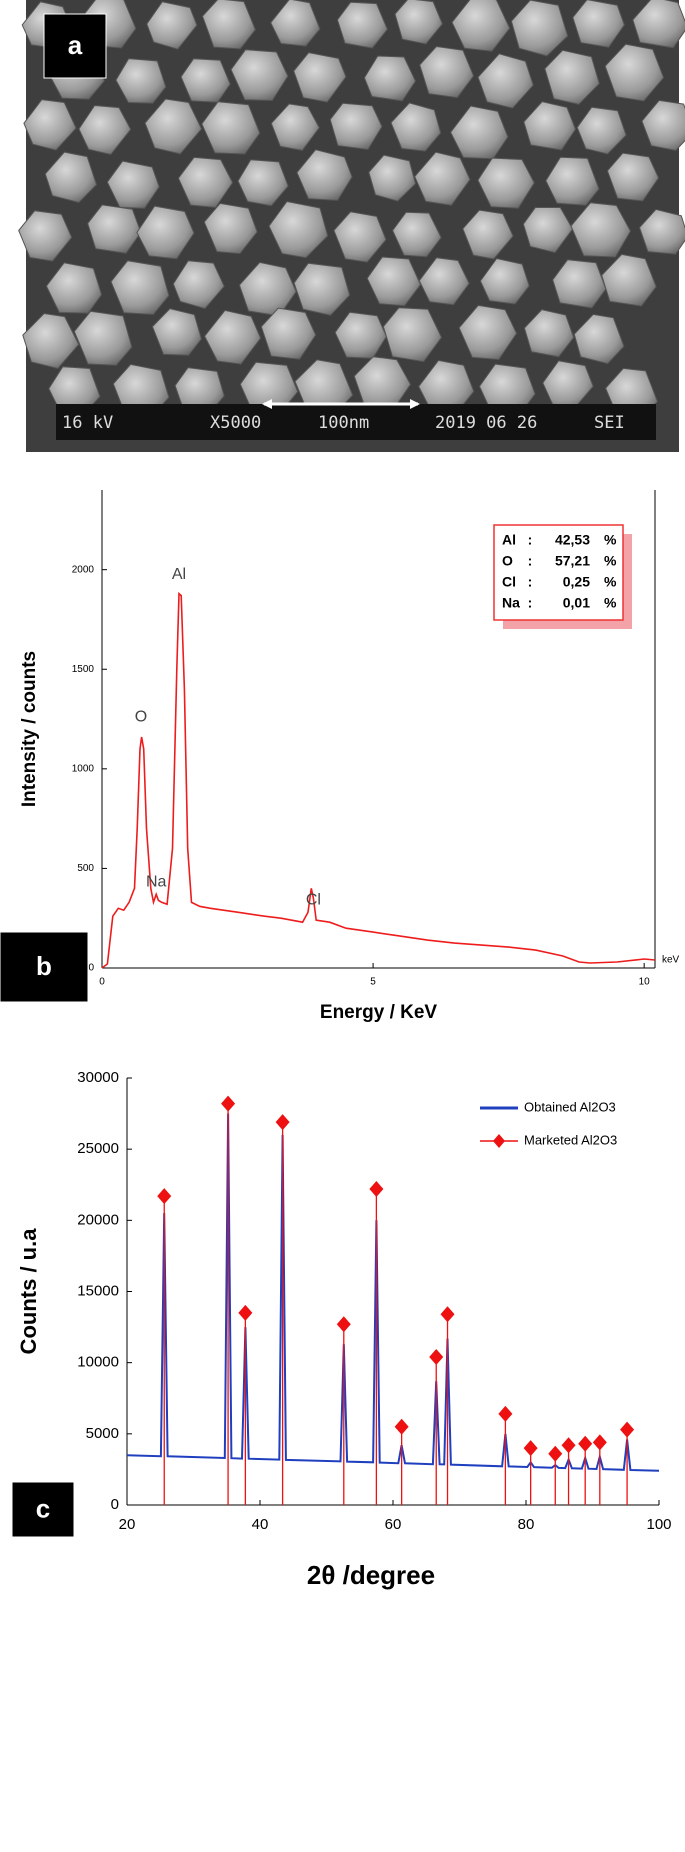 The width and height of the screenshot is (685, 1852). What do you see at coordinates (98, 1148) in the screenshot?
I see `y-tick-label: 25000` at bounding box center [98, 1148].